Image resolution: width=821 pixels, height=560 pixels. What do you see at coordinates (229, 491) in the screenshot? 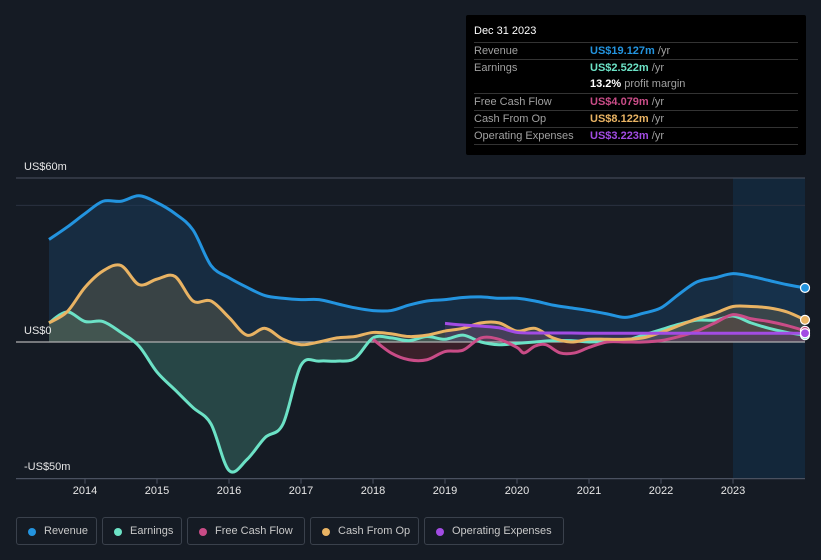
I see `x-tick-label: 2016` at bounding box center [229, 491].